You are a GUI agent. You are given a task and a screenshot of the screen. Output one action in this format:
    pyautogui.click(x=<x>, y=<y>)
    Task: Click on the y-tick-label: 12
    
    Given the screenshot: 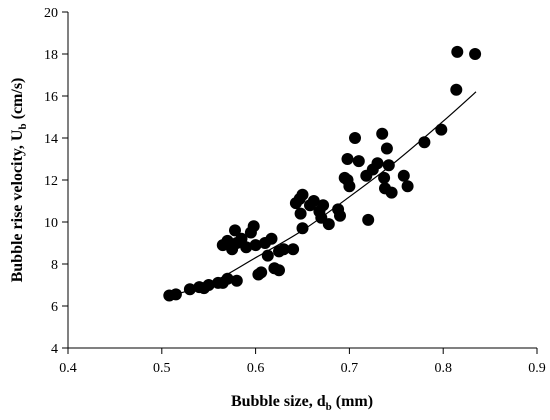 What is the action you would take?
    pyautogui.click(x=51, y=181)
    